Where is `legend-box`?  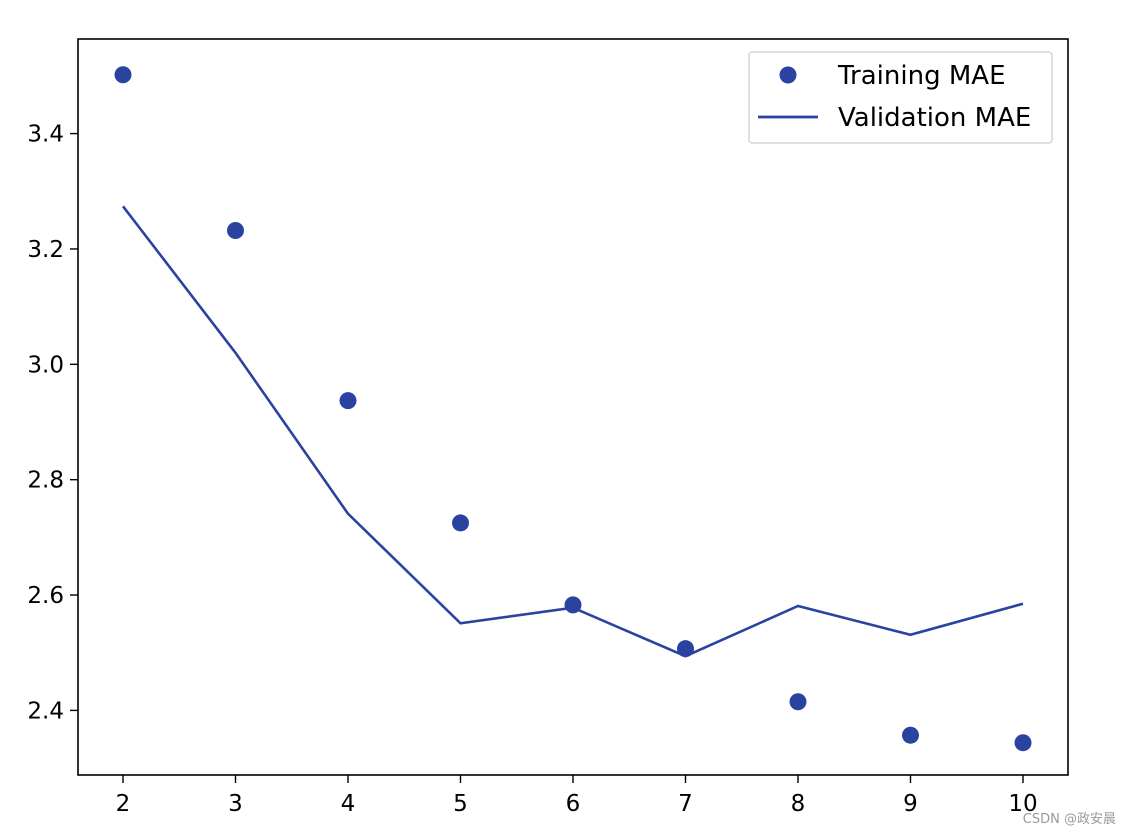 legend-box is located at coordinates (900, 97).